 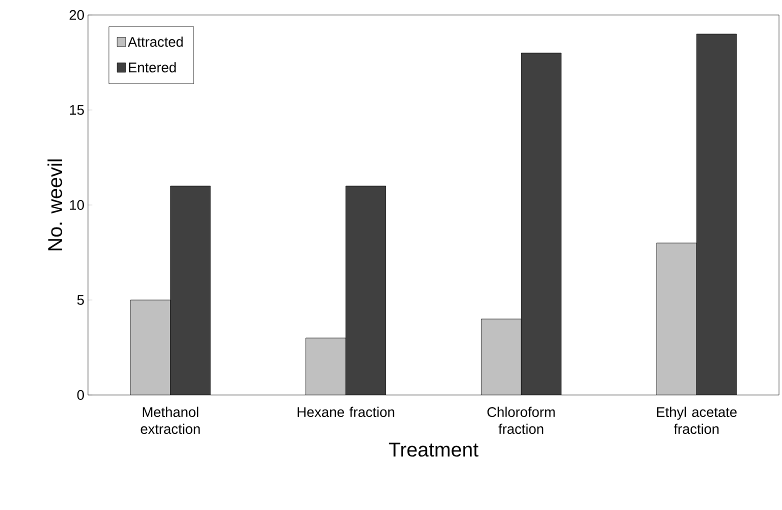 What do you see at coordinates (152, 67) in the screenshot?
I see `legend-label: Entered` at bounding box center [152, 67].